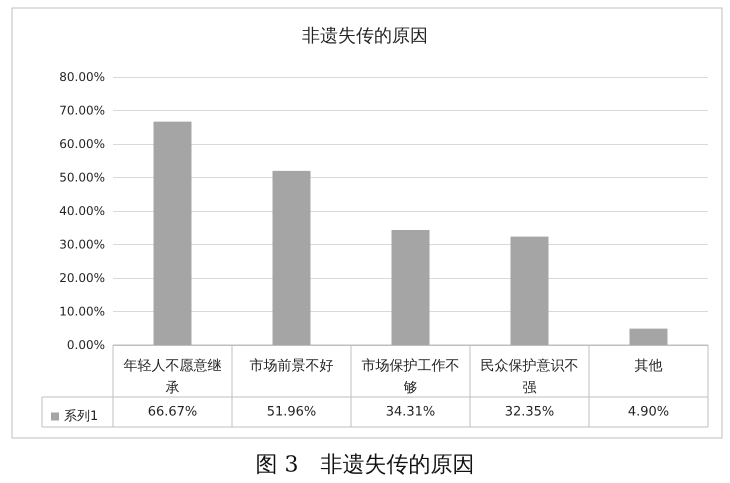 This screenshot has width=730, height=483. Describe the element at coordinates (411, 377) in the screenshot. I see `x-tick-label: 市场保护工作不够` at that location.